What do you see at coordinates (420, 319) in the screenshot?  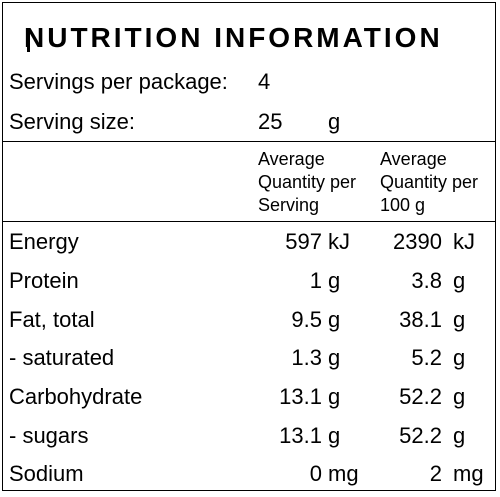 I see `per100-value: 38.1` at bounding box center [420, 319].